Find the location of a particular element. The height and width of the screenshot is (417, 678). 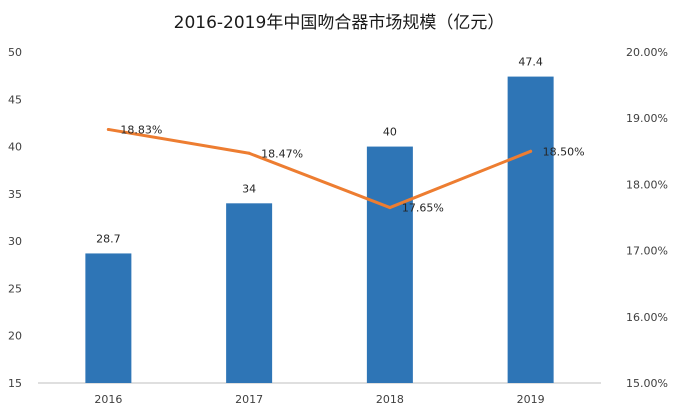

bar-value-label: 47.4 is located at coordinates (530, 62).